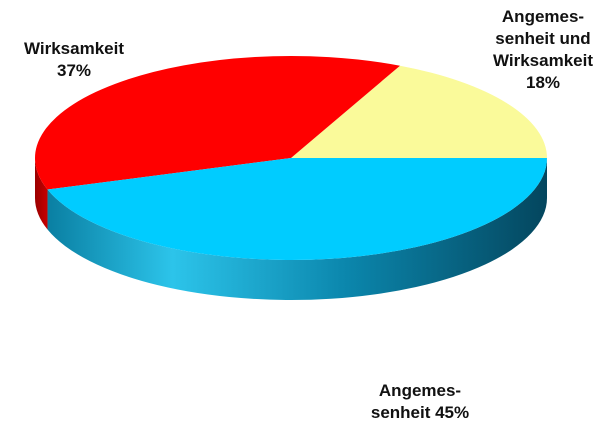 The image size is (608, 424). What do you see at coordinates (420, 402) in the screenshot?
I see `slice-label-angemessenheit: Angemes- senheit 45%` at bounding box center [420, 402].